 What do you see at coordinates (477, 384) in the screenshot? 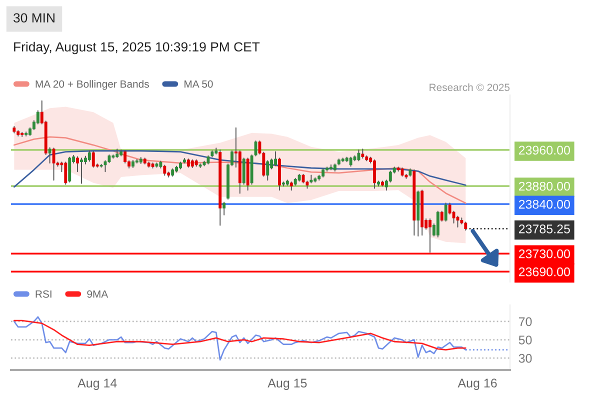
I see `x-tick-label: Aug 16` at bounding box center [477, 384].